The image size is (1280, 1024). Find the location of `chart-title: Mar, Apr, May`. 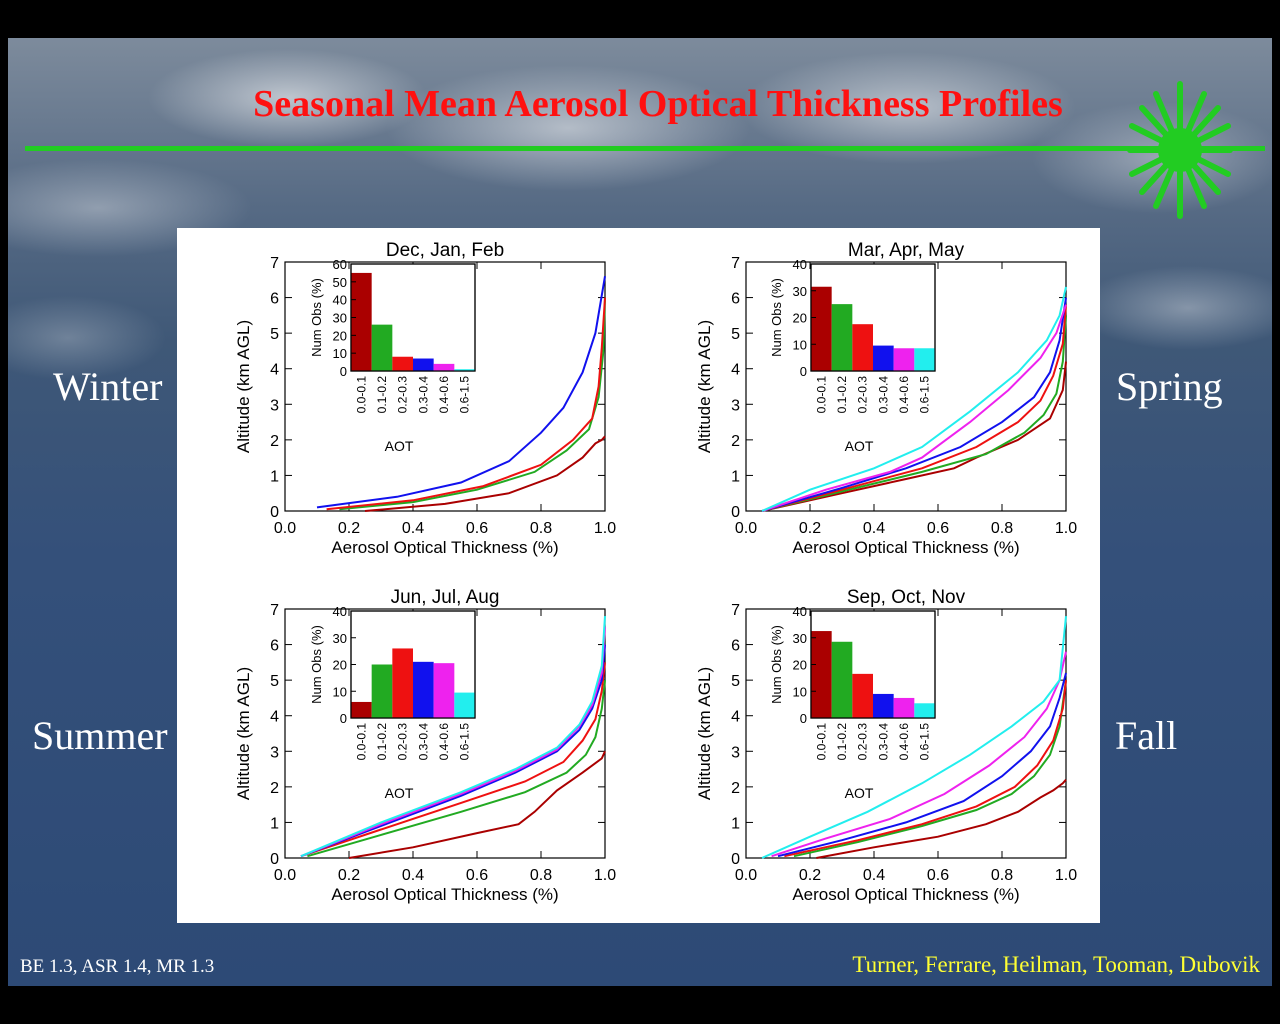

chart-title: Mar, Apr, May is located at coordinates (906, 250).